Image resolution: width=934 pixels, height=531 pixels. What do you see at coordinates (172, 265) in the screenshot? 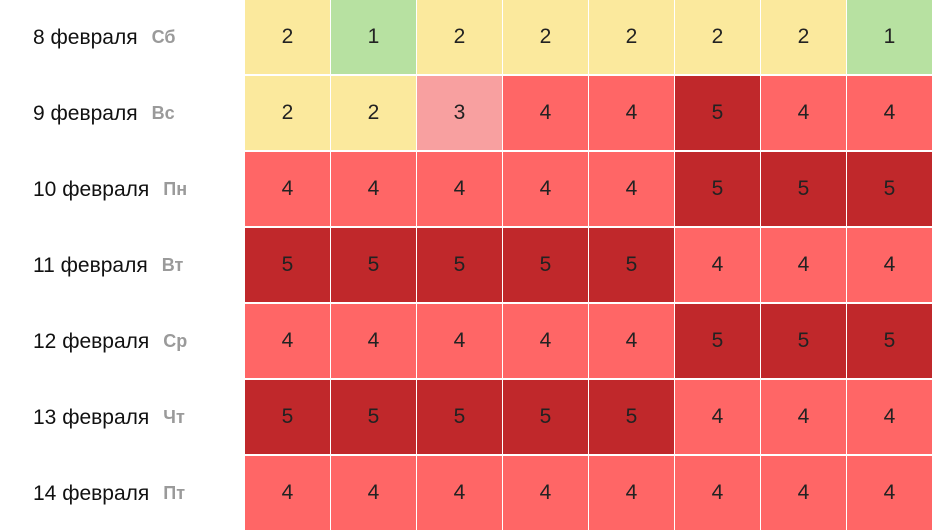
I see `row-weekday: Вт` at bounding box center [172, 265].